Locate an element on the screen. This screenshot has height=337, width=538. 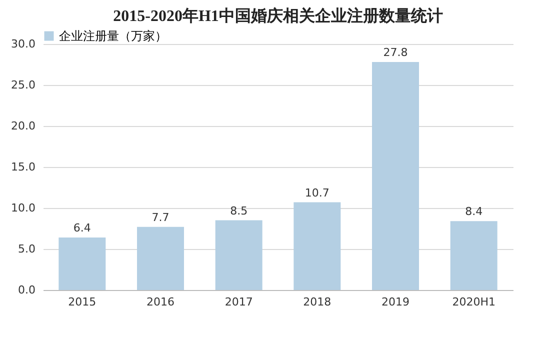
y-tick-label: 25.0 is located at coordinates (23, 85).